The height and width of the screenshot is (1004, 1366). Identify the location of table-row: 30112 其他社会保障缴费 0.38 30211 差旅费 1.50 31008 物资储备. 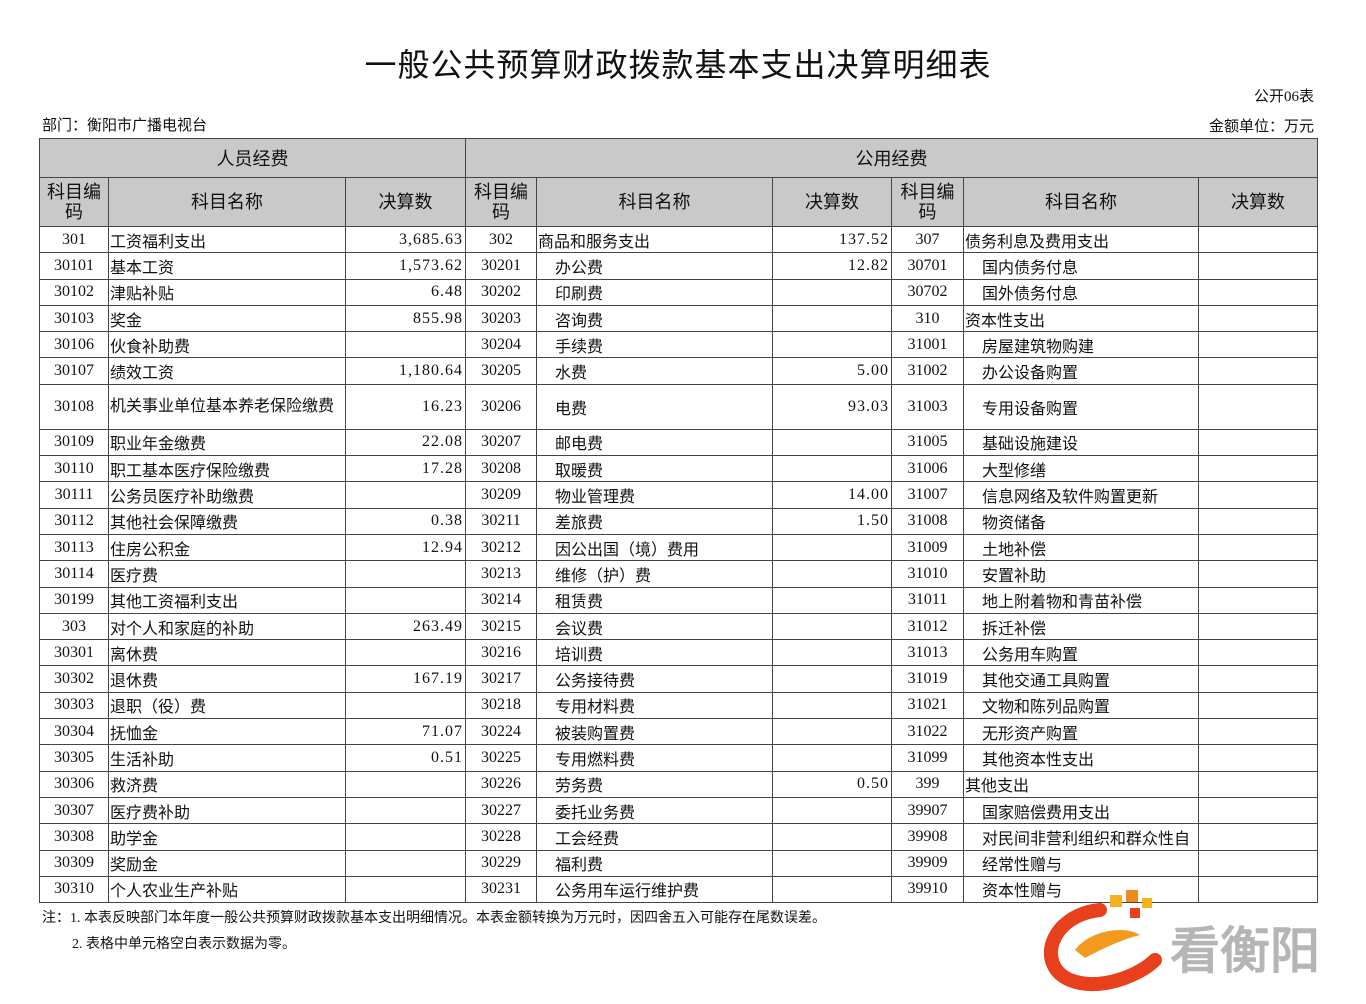
(679, 521).